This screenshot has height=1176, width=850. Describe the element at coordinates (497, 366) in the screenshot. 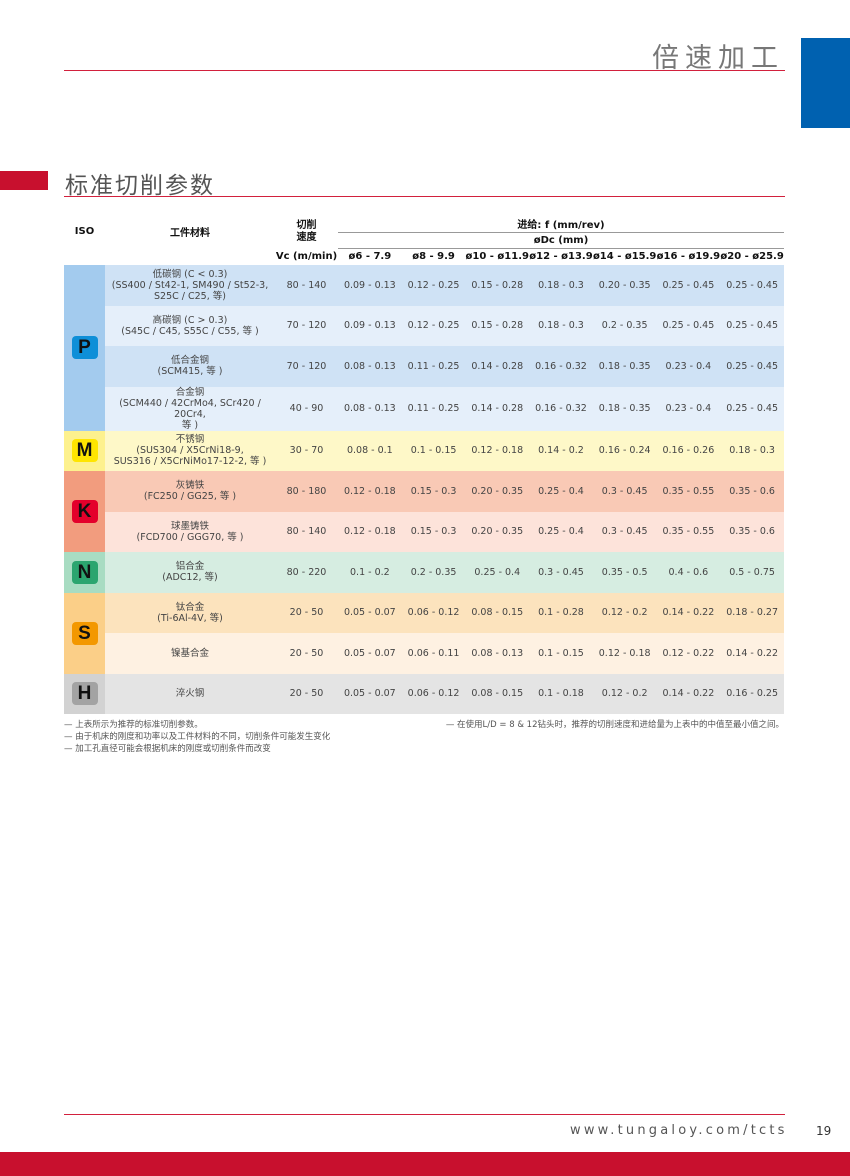

I see `feed-cell: 0.14 - 0.28` at that location.